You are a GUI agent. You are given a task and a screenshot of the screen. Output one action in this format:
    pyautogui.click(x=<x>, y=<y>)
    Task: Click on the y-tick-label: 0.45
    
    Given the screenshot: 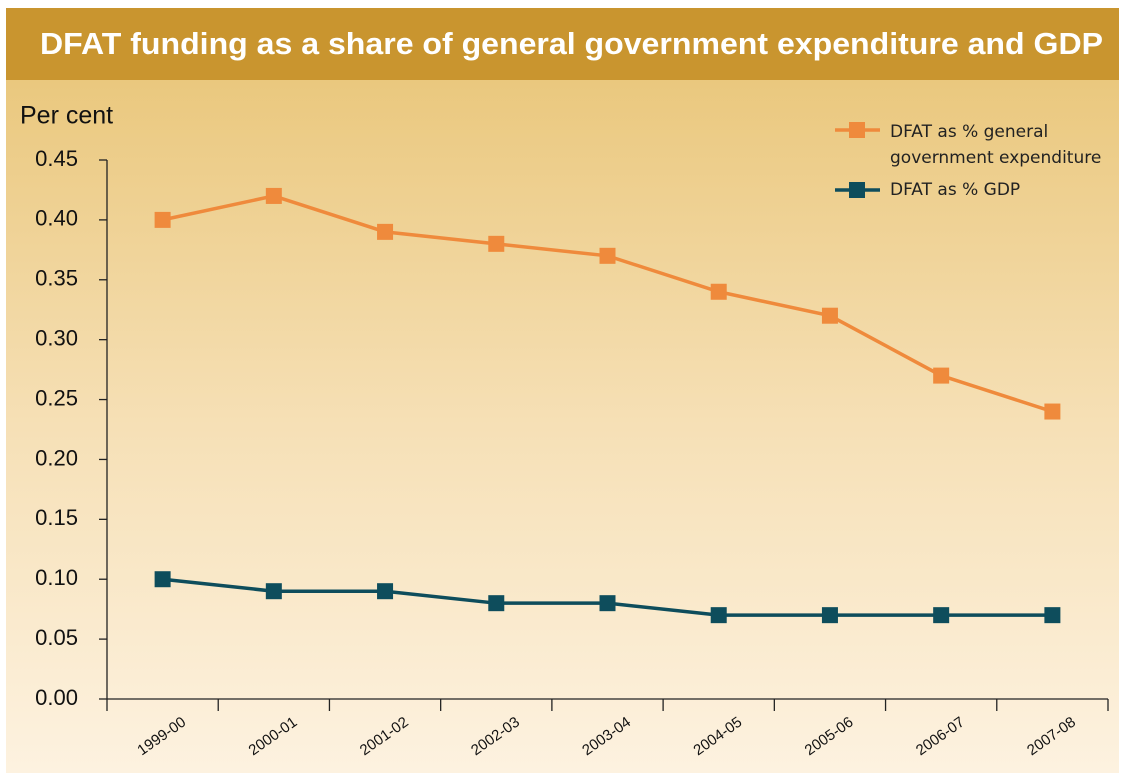 What is the action you would take?
    pyautogui.click(x=56, y=158)
    